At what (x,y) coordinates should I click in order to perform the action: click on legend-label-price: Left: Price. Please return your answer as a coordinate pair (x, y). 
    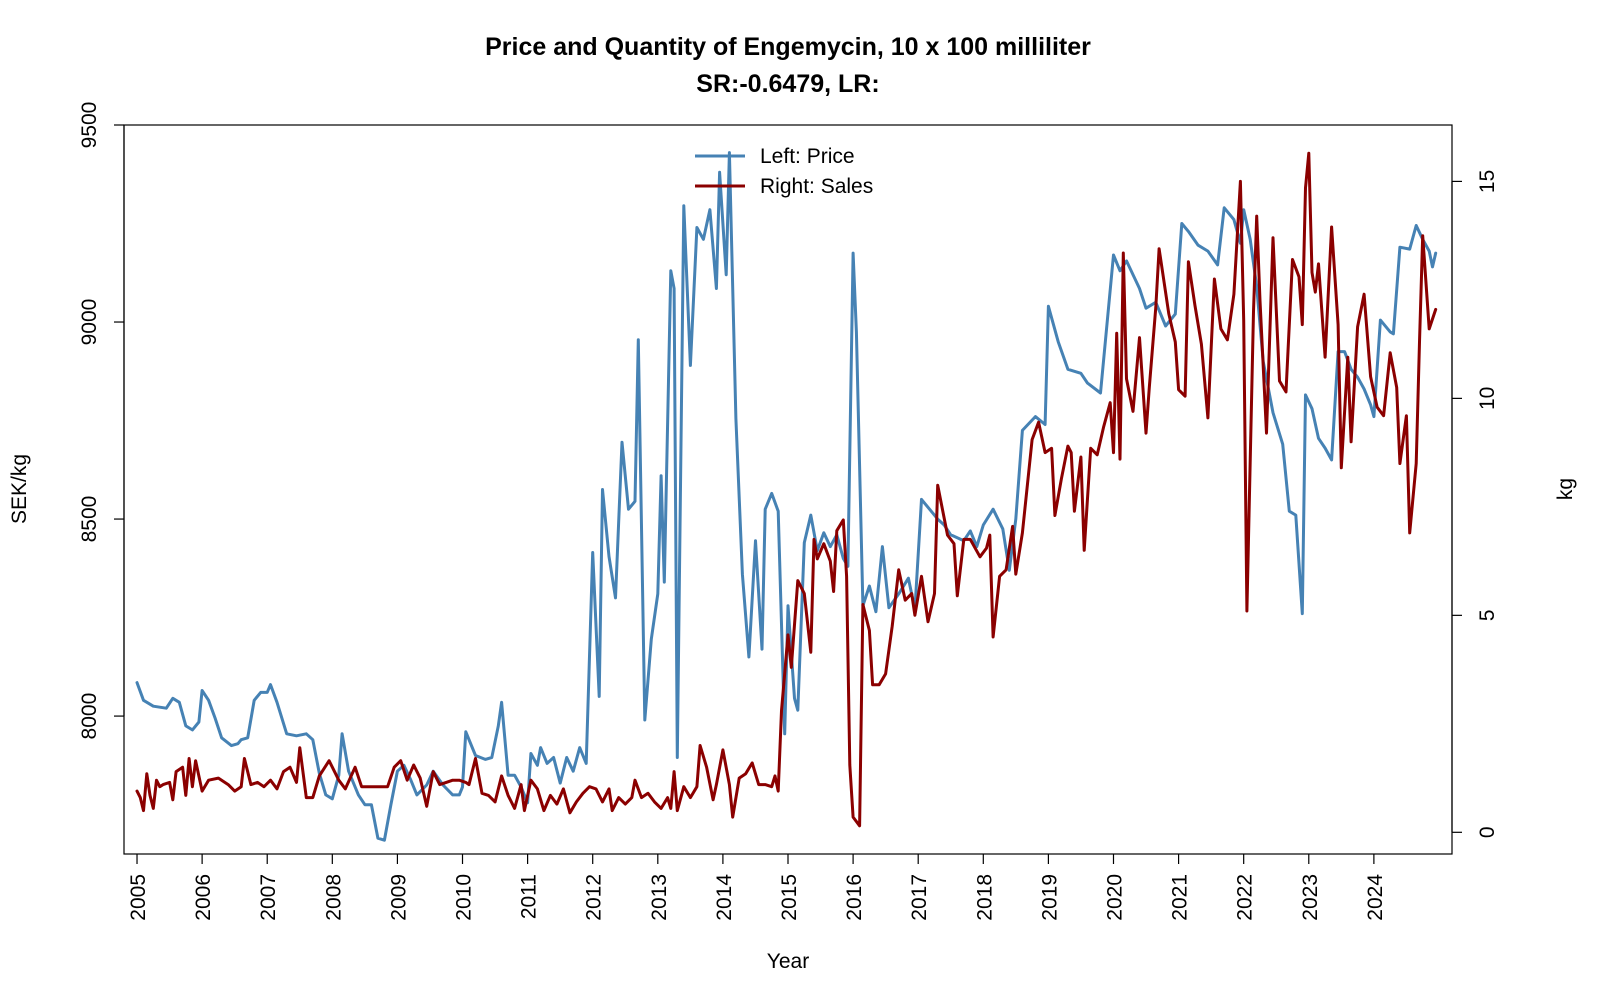
    Looking at the image, I should click on (807, 156).